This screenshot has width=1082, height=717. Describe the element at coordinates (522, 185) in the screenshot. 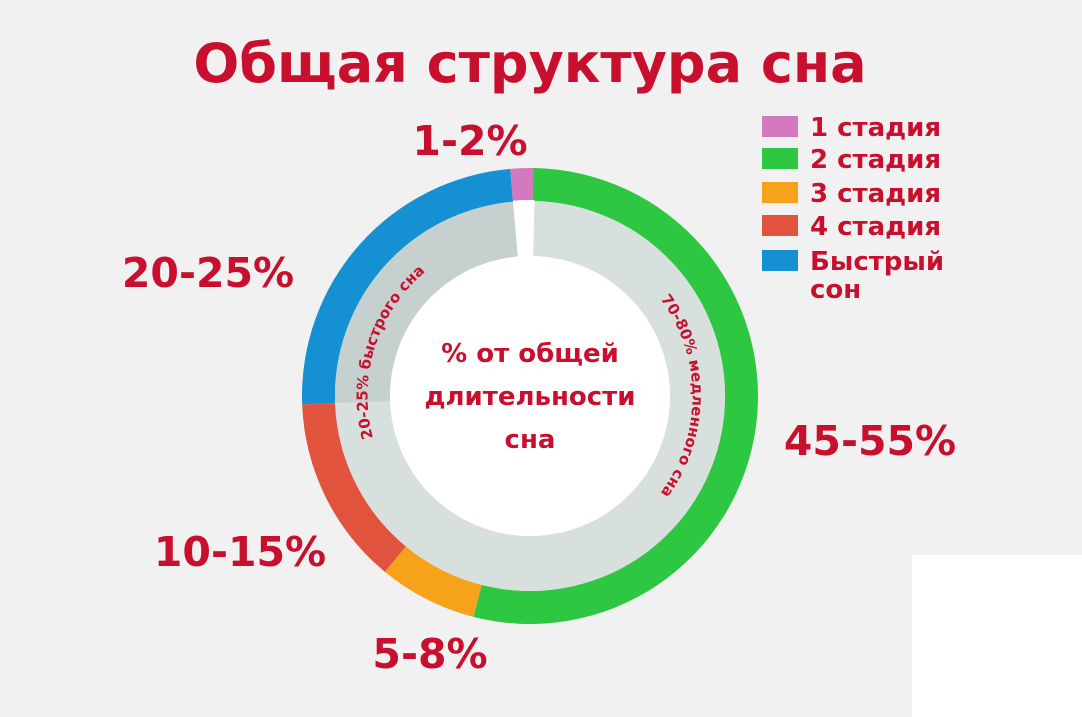

I see `slice-stage1` at that location.